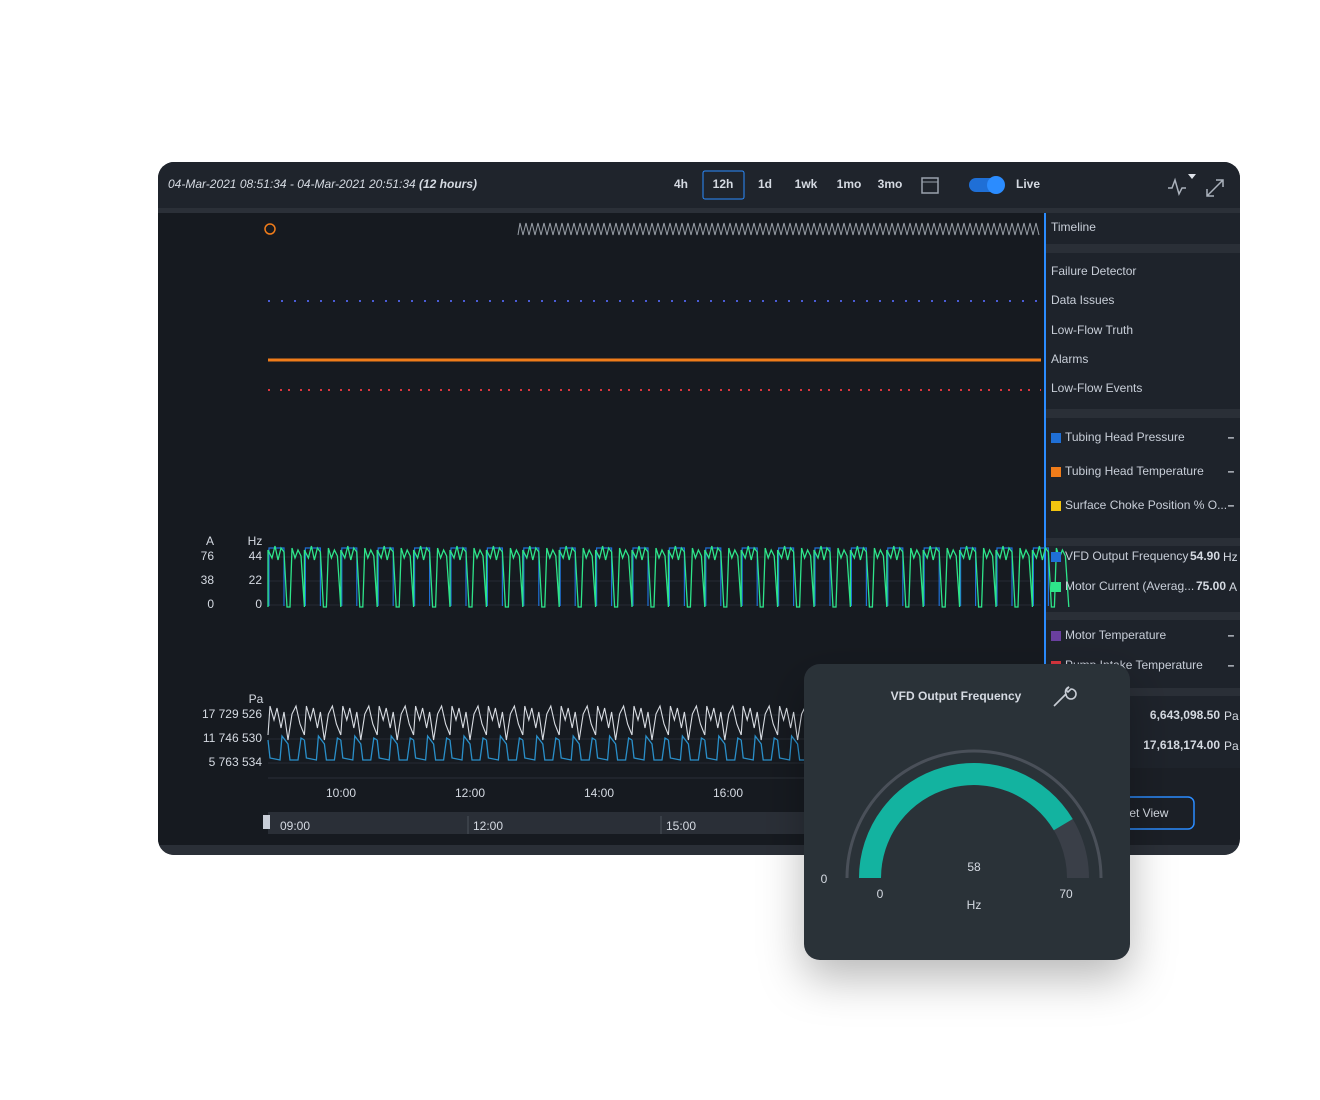 This screenshot has width=1320, height=1100. I want to click on y-tick-label: 11 746 530, so click(232, 738).